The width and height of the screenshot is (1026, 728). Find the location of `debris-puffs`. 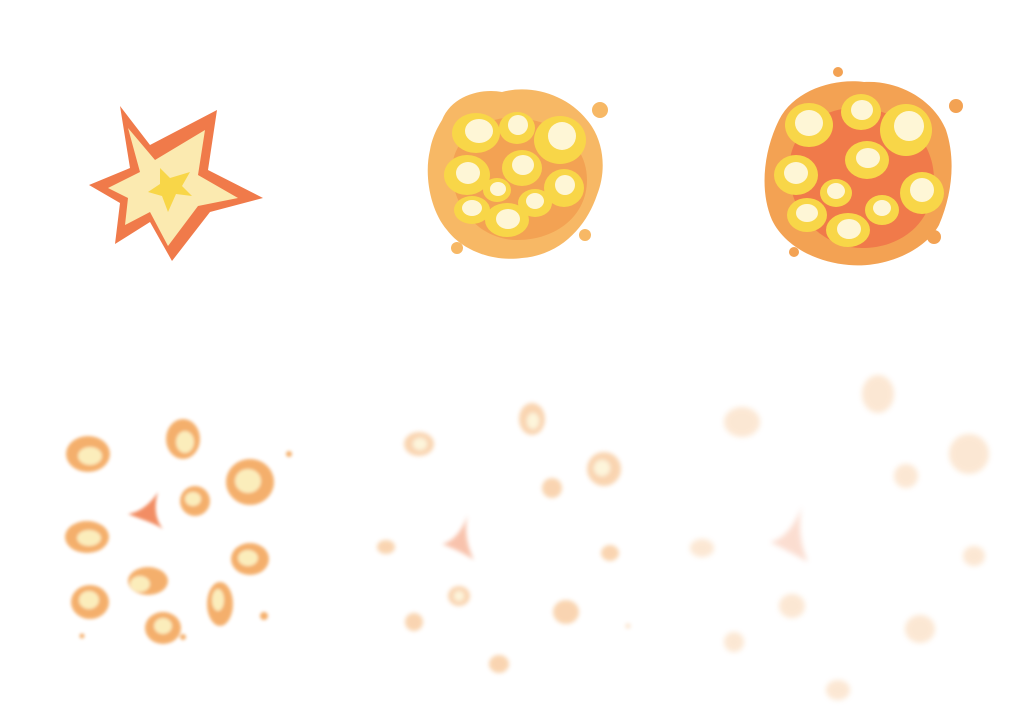

debris-puffs is located at coordinates (178, 531).